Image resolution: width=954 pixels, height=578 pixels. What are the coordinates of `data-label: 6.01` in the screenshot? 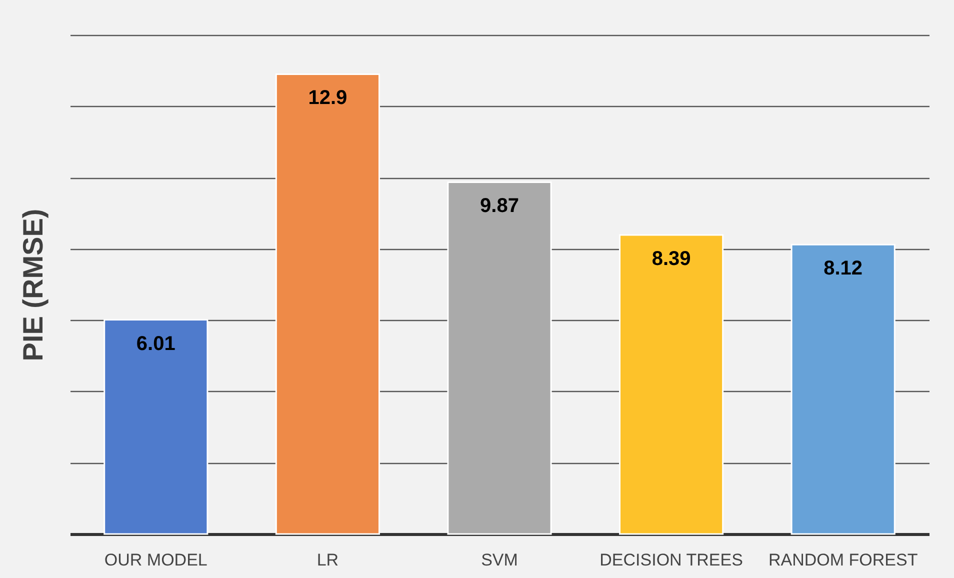 It's located at (156, 343).